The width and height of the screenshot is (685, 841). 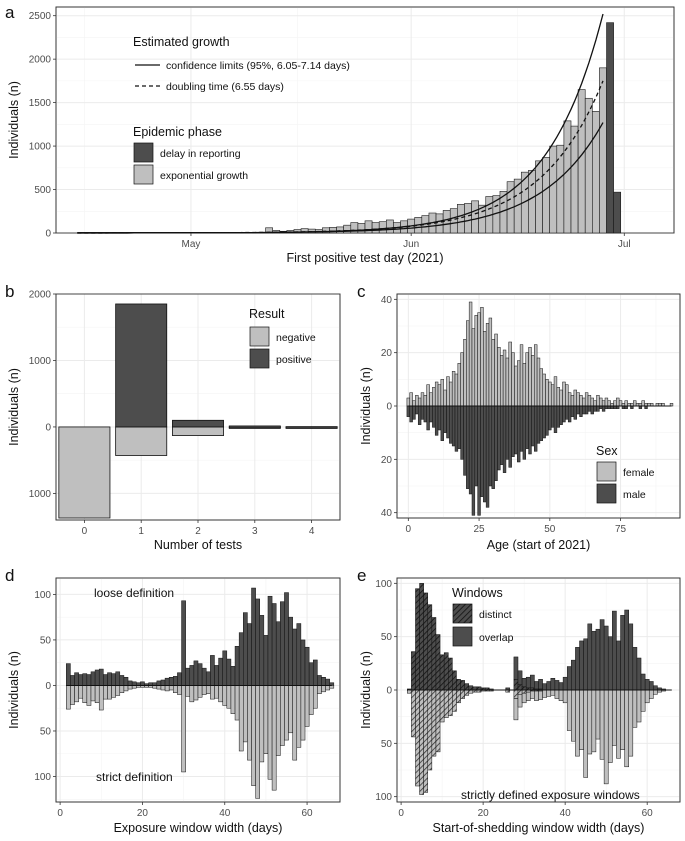 I want to click on x-tick-label: 40, so click(x=566, y=813).